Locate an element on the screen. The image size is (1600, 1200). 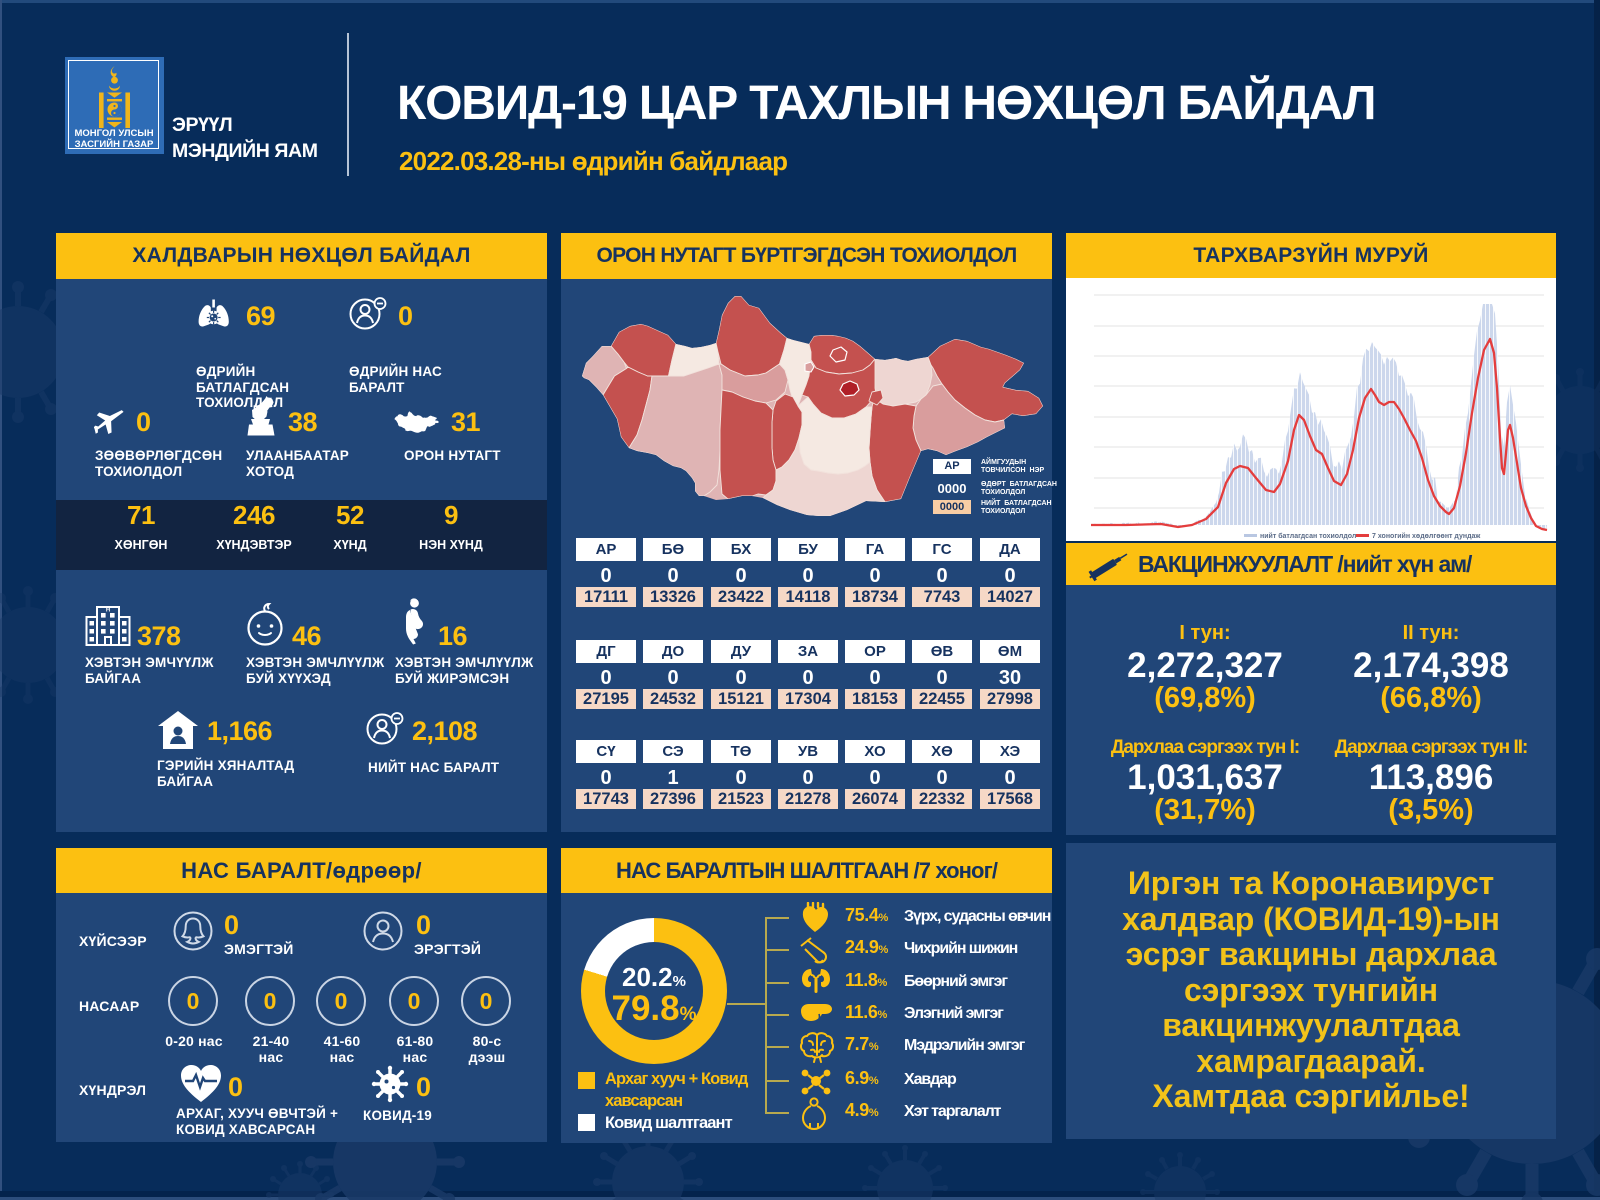
svg-text: нийт батлагдсан тохиолдол is located at coordinates (1308, 536).